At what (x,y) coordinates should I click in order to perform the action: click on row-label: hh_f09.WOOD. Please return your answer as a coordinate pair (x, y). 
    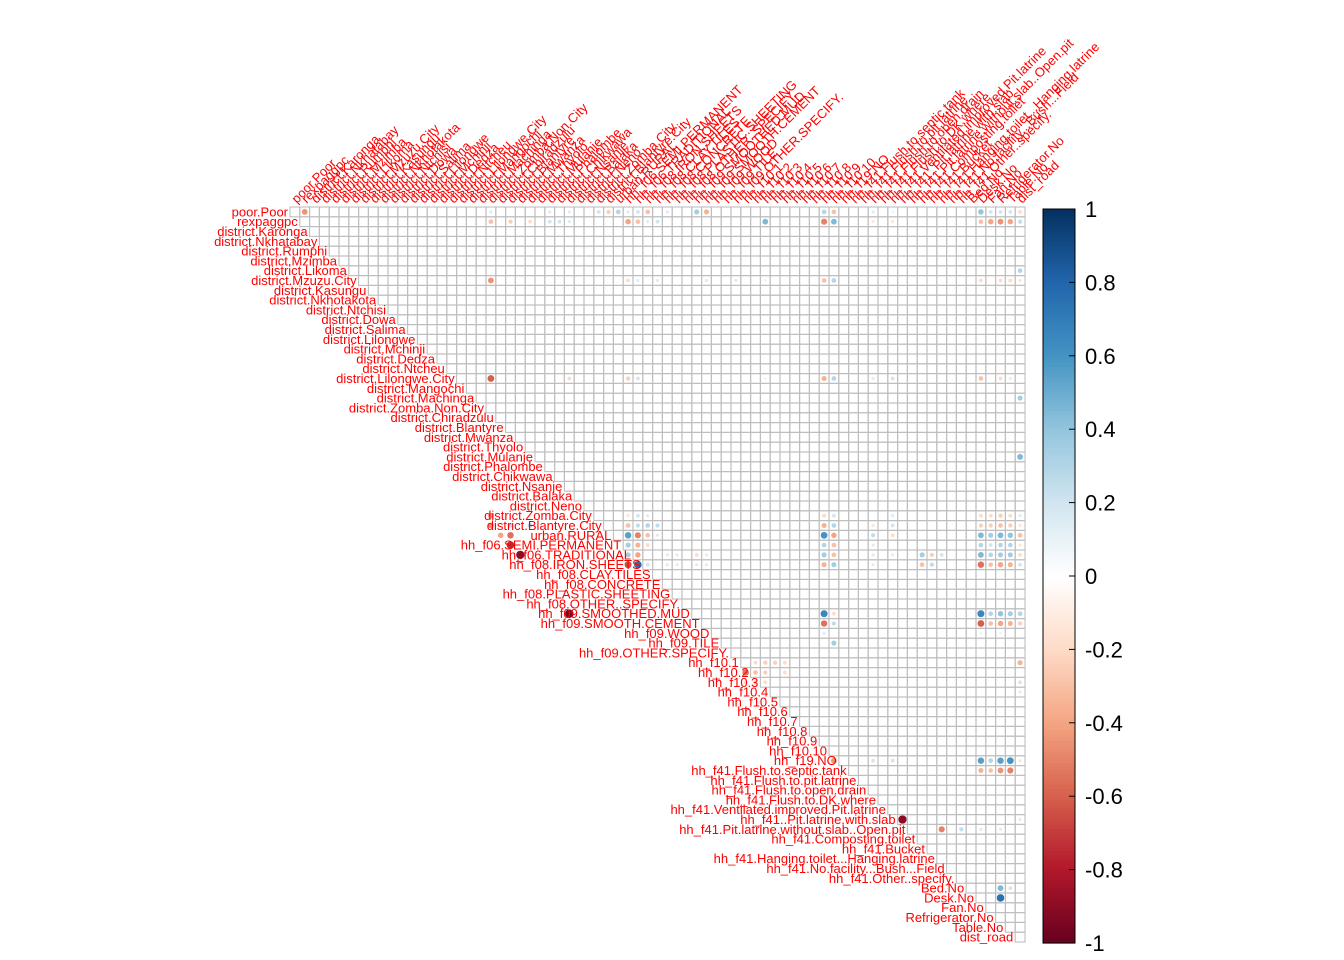
    Looking at the image, I should click on (666, 633).